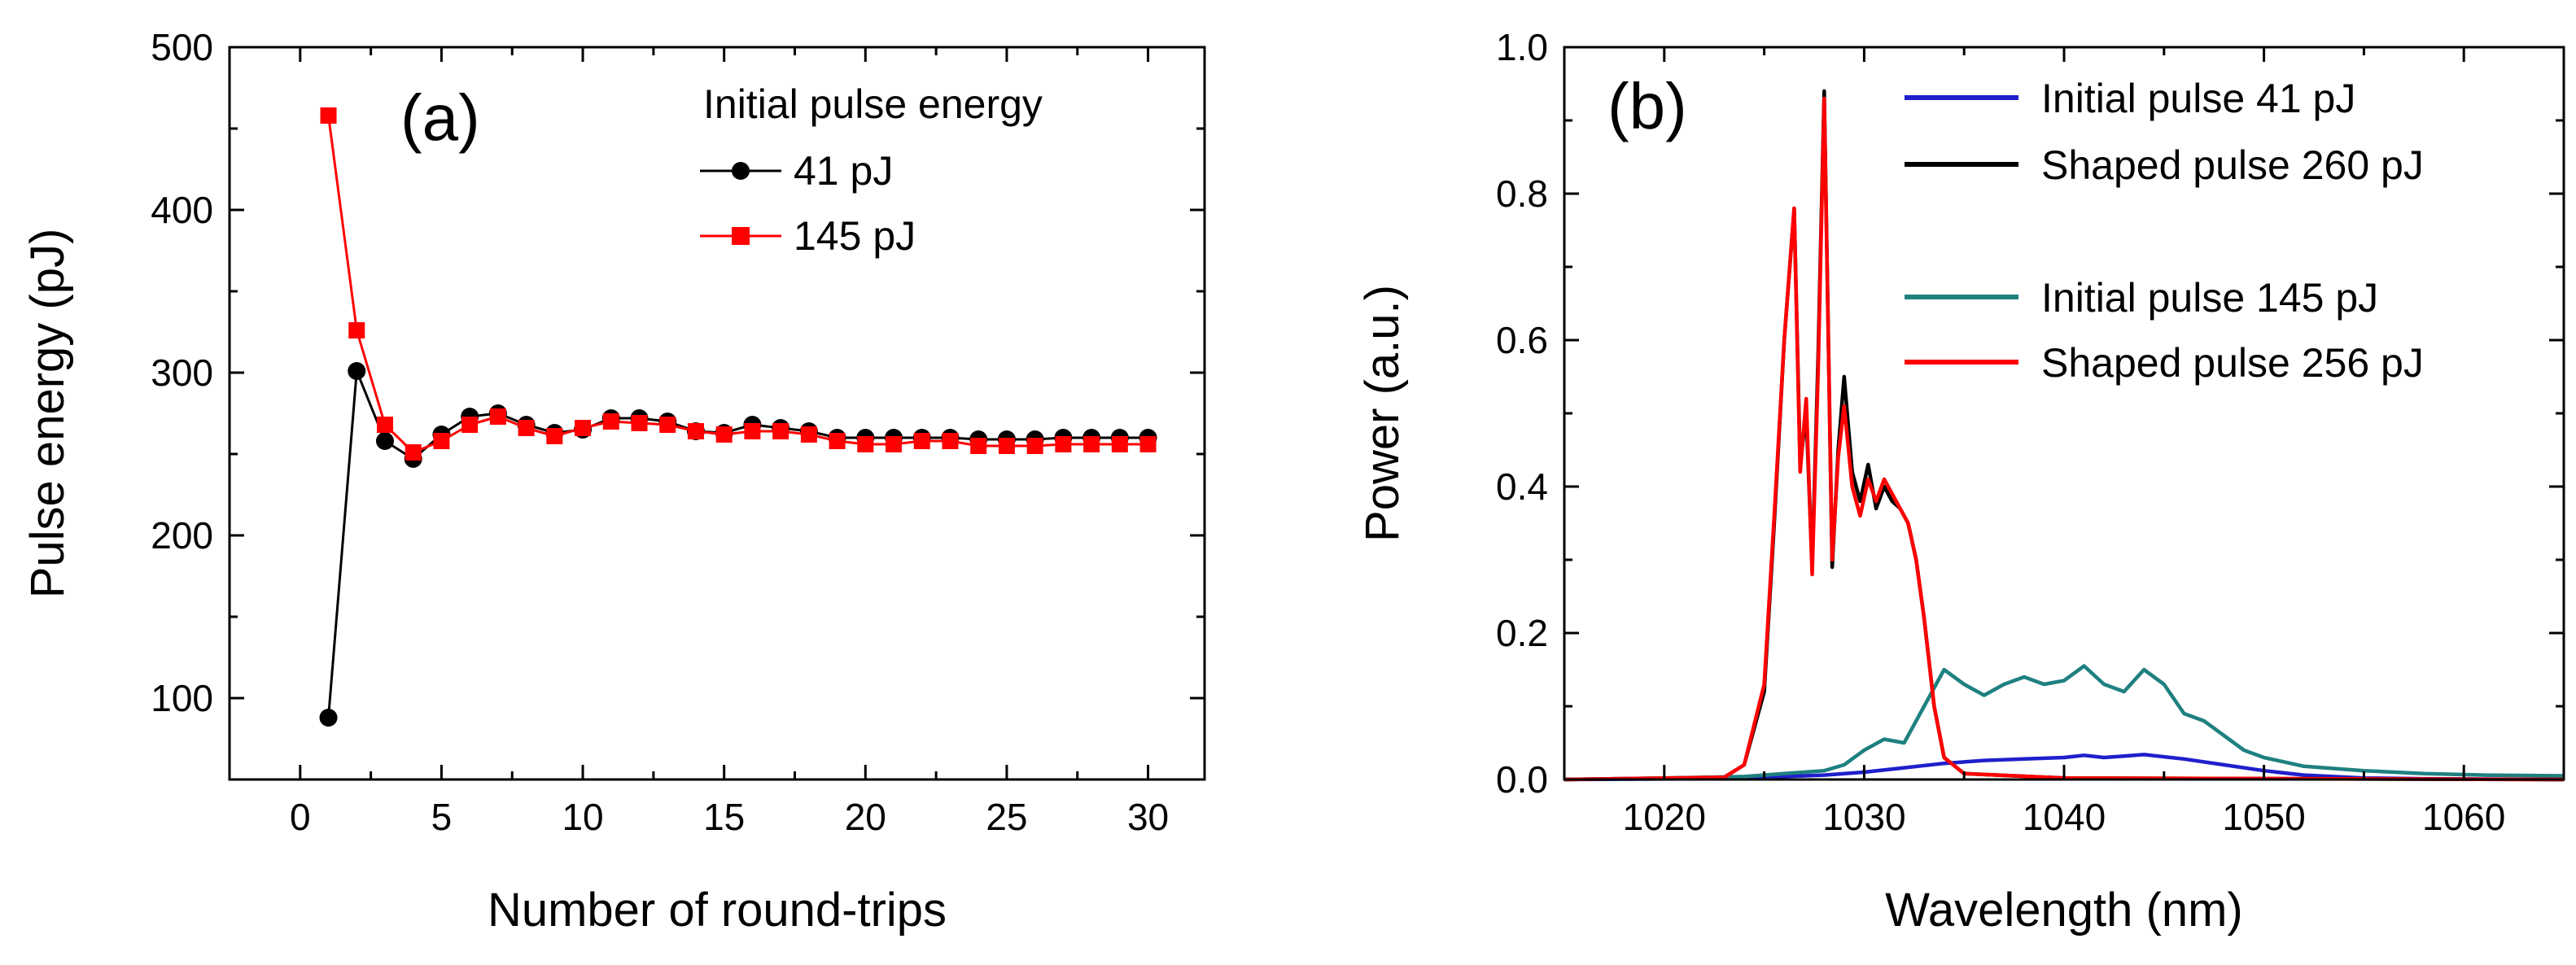 The width and height of the screenshot is (2576, 965). Describe the element at coordinates (2064, 767) in the screenshot. I see `panel-b-series-line-initial-pulse-41-pj` at that location.